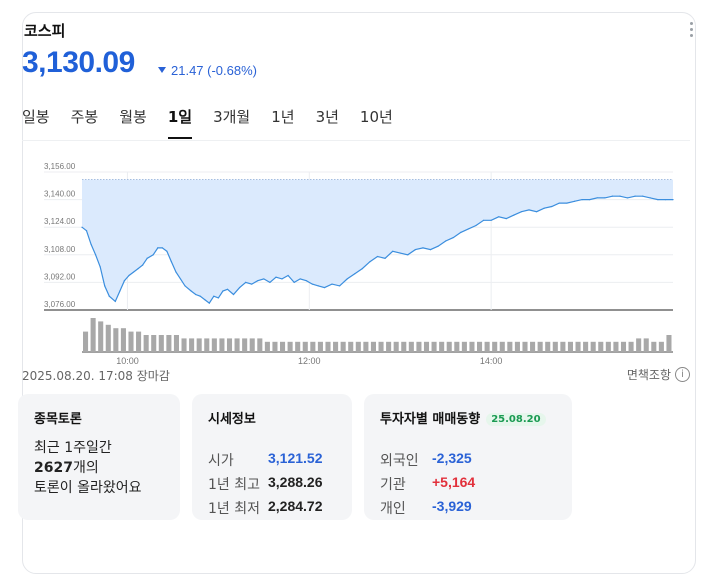 The image size is (712, 574). What do you see at coordinates (295, 506) in the screenshot?
I see `market-row-value: 2,284.72` at bounding box center [295, 506].